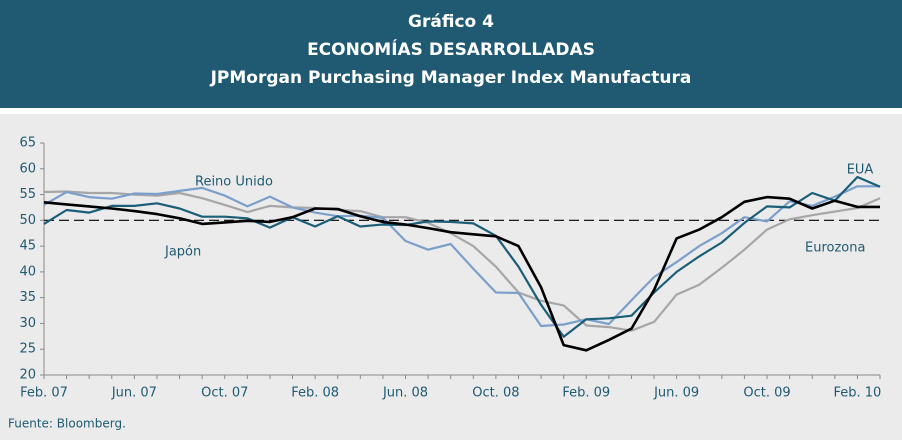 This screenshot has width=902, height=444. Describe the element at coordinates (766, 393) in the screenshot. I see `x-tick-label: Oct. 09` at that location.